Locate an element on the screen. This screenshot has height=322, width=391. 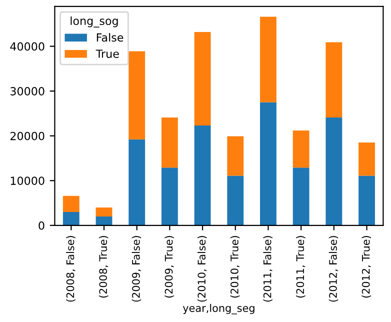
x-tick-label: (2011, False) is located at coordinates (267, 269).